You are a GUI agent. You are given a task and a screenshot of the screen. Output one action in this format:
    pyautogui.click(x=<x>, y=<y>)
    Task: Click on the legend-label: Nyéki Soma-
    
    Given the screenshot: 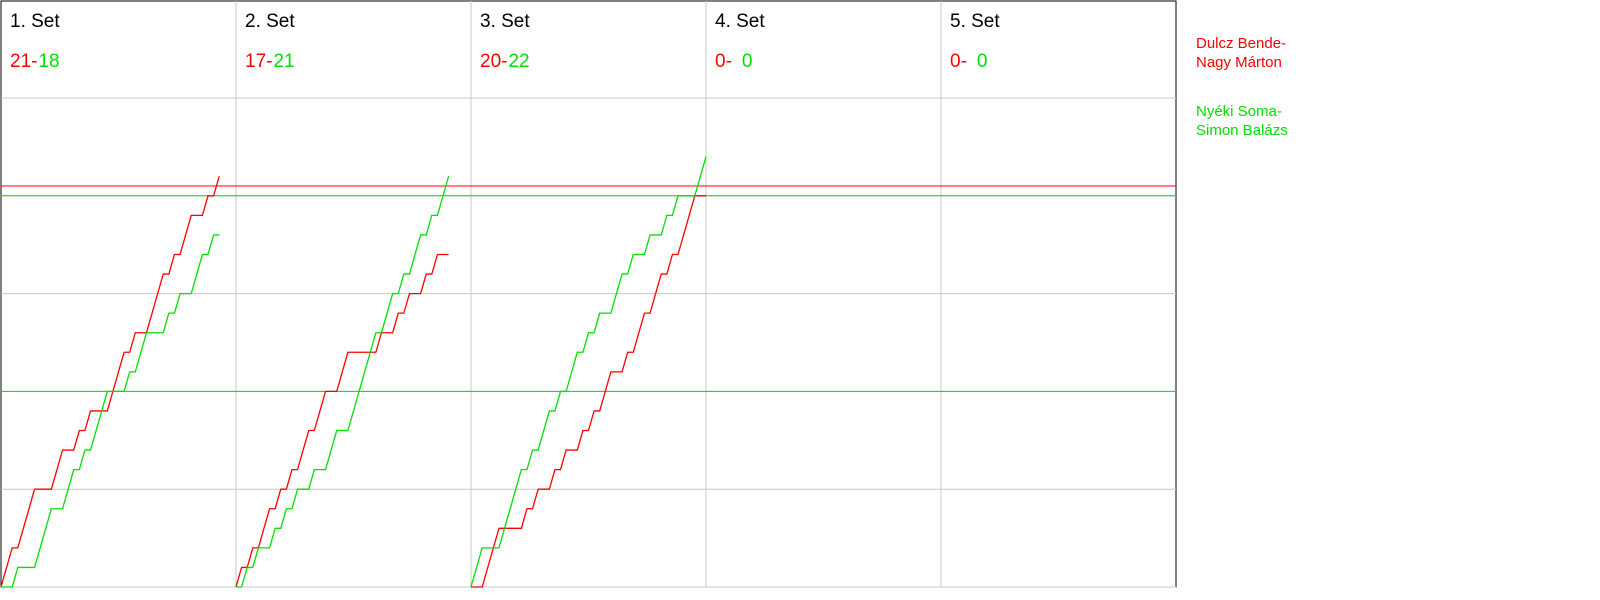 What is the action you would take?
    pyautogui.click(x=1239, y=111)
    